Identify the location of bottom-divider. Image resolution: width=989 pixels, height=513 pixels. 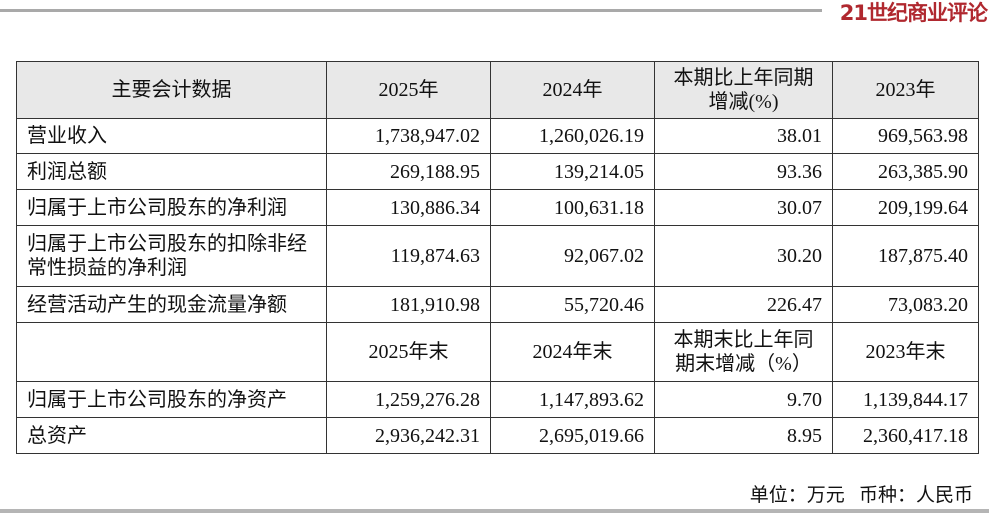
(494, 511).